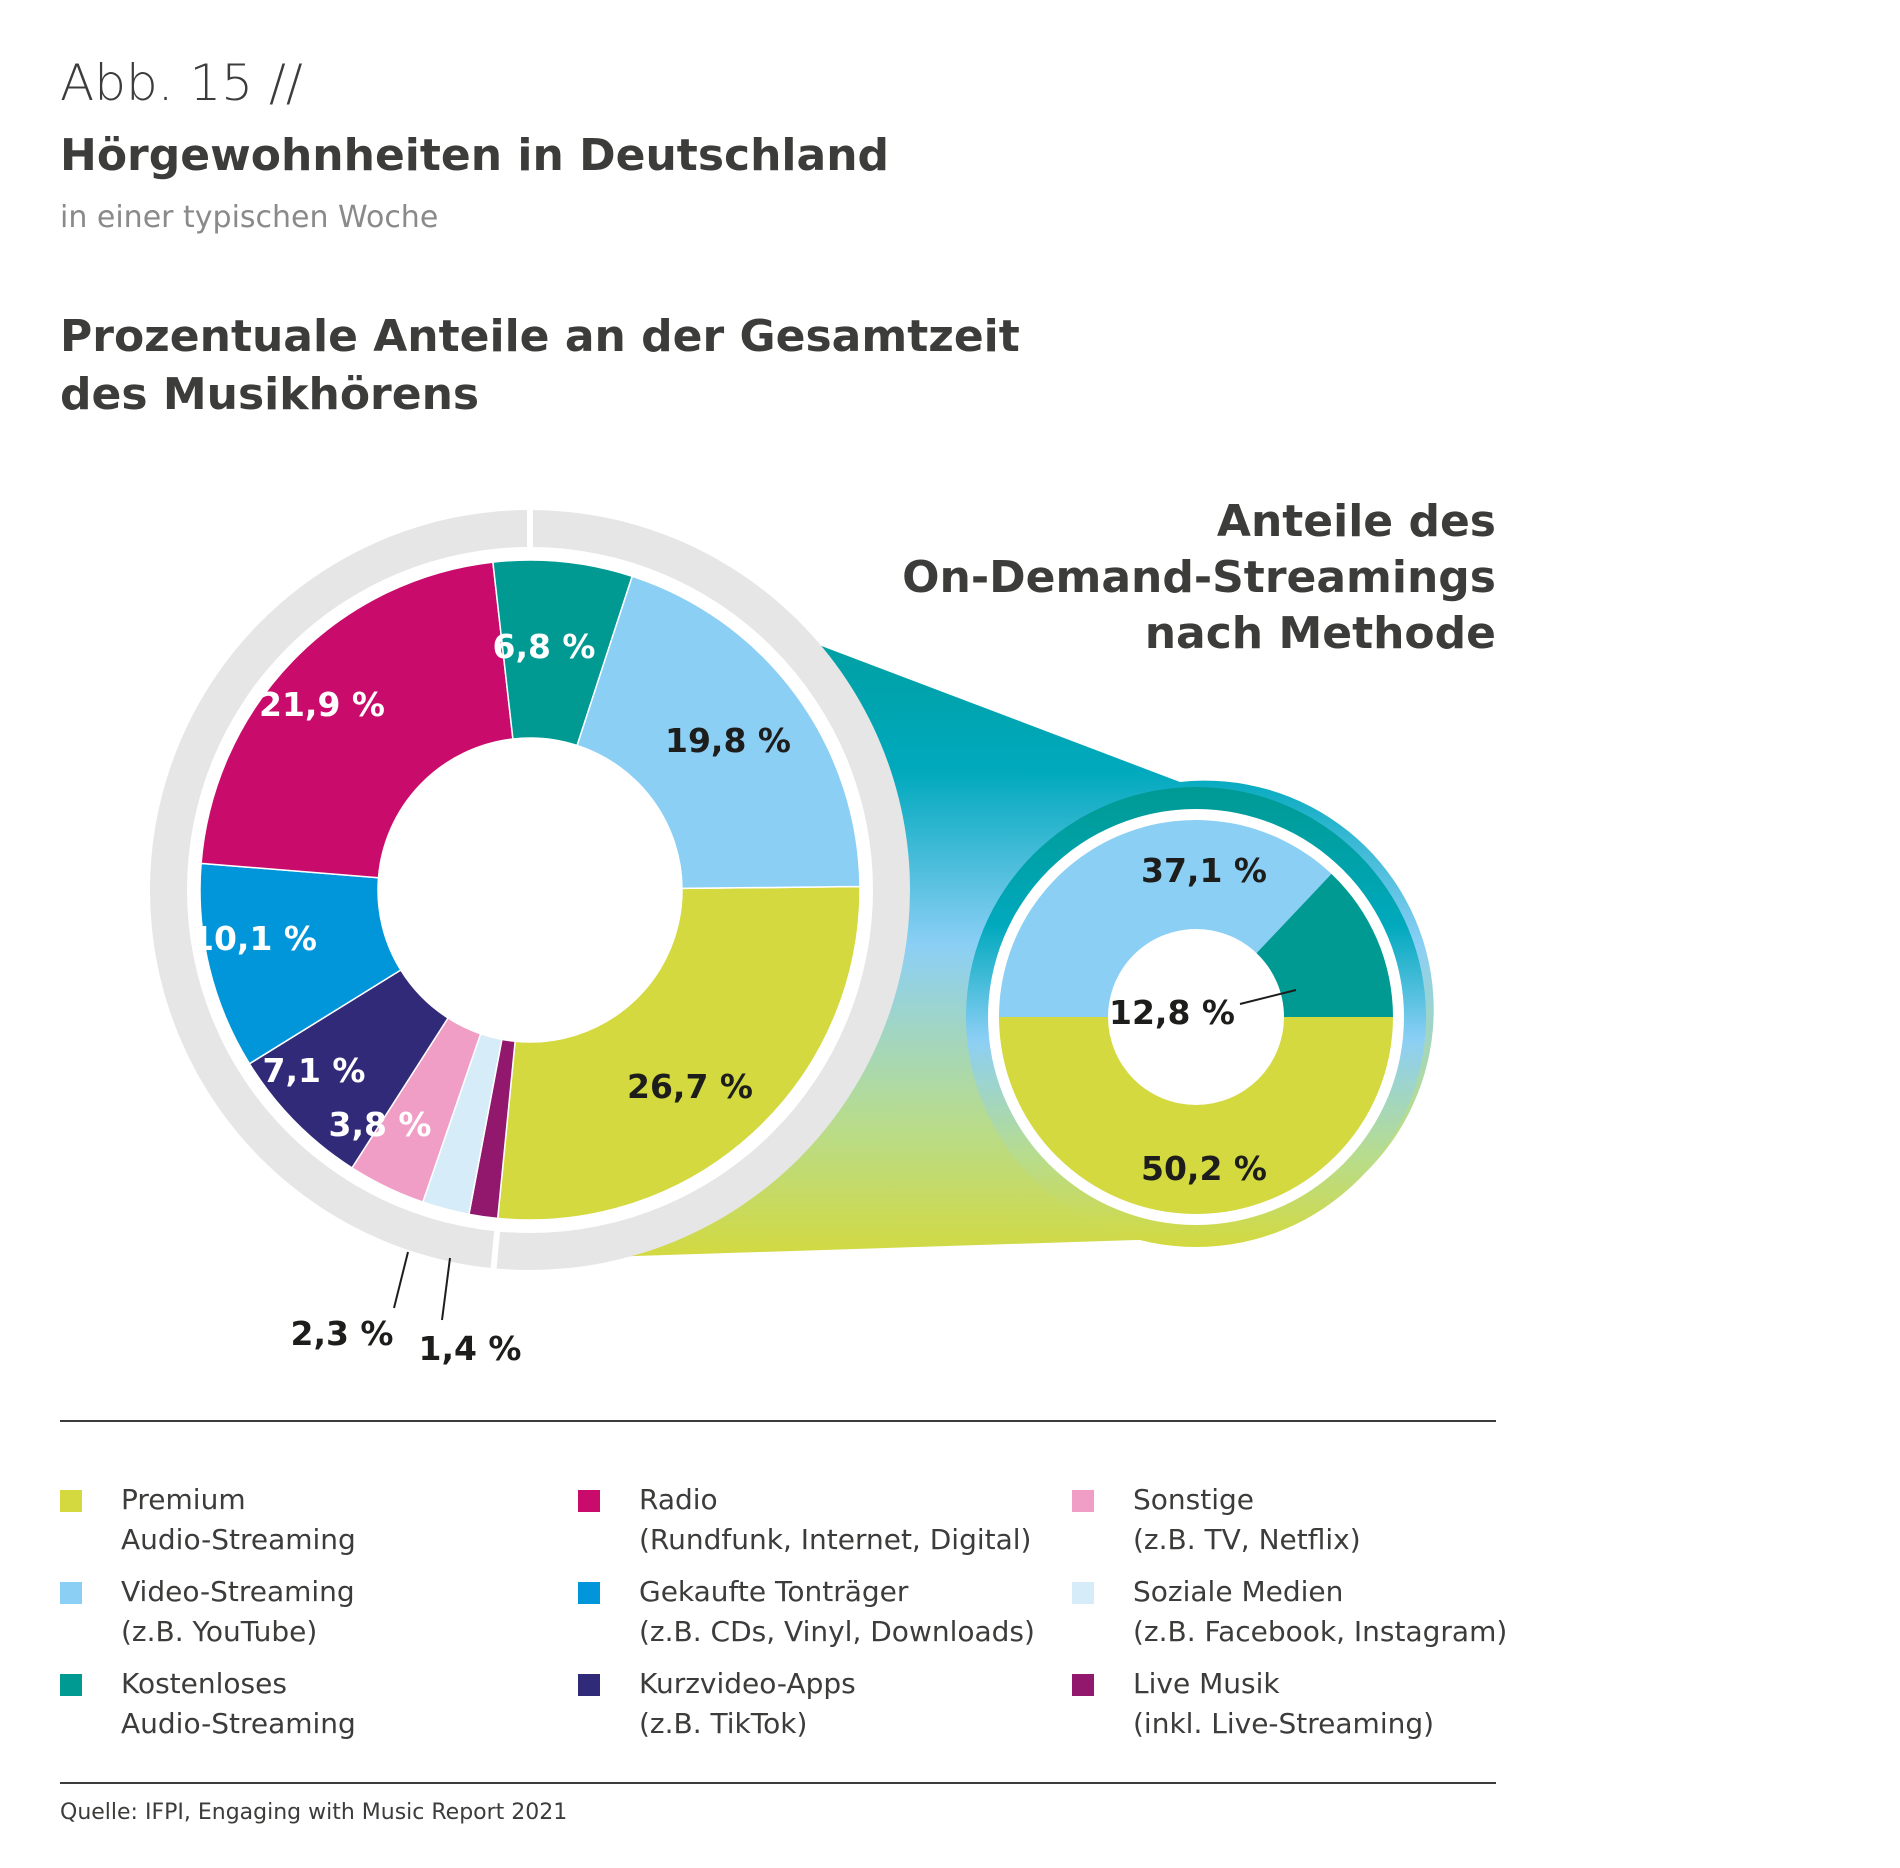 Image resolution: width=1900 pixels, height=1868 pixels. I want to click on label-short-video: 7,1 %, so click(313, 1070).